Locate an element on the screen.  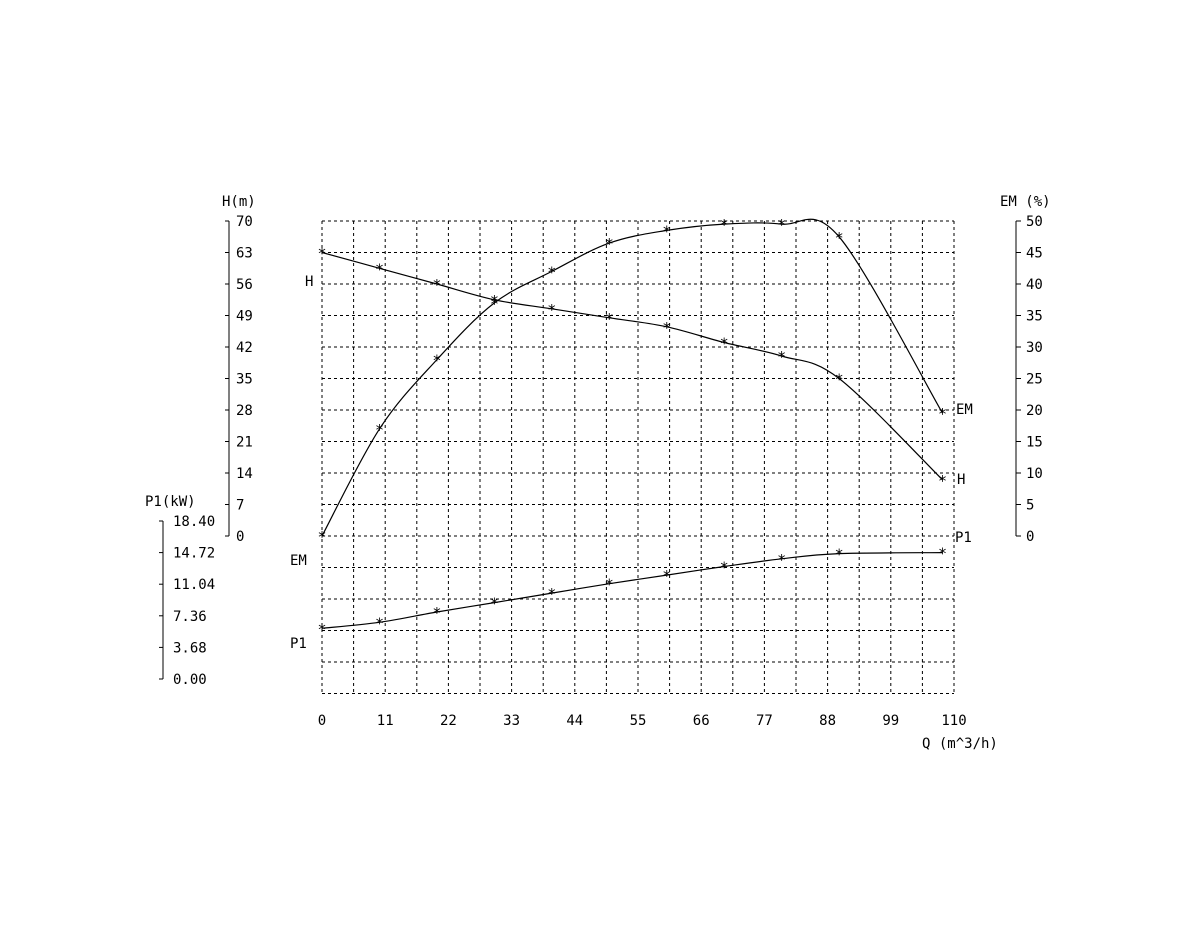
q-axis-tick-label: 0 is located at coordinates (322, 721).